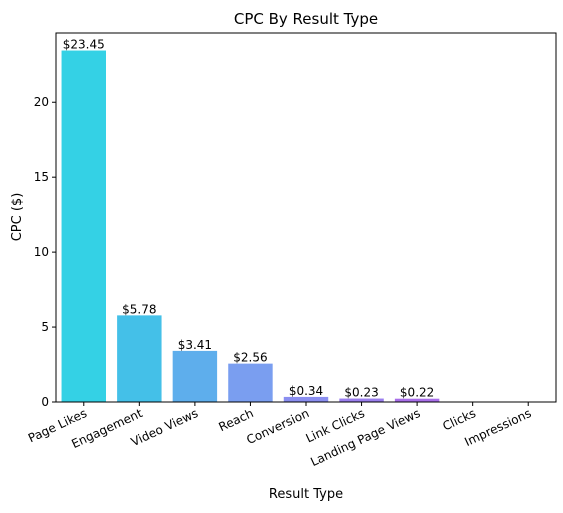 Image resolution: width=563 pixels, height=513 pixels. Describe the element at coordinates (139, 358) in the screenshot. I see `bar-engagement` at that location.